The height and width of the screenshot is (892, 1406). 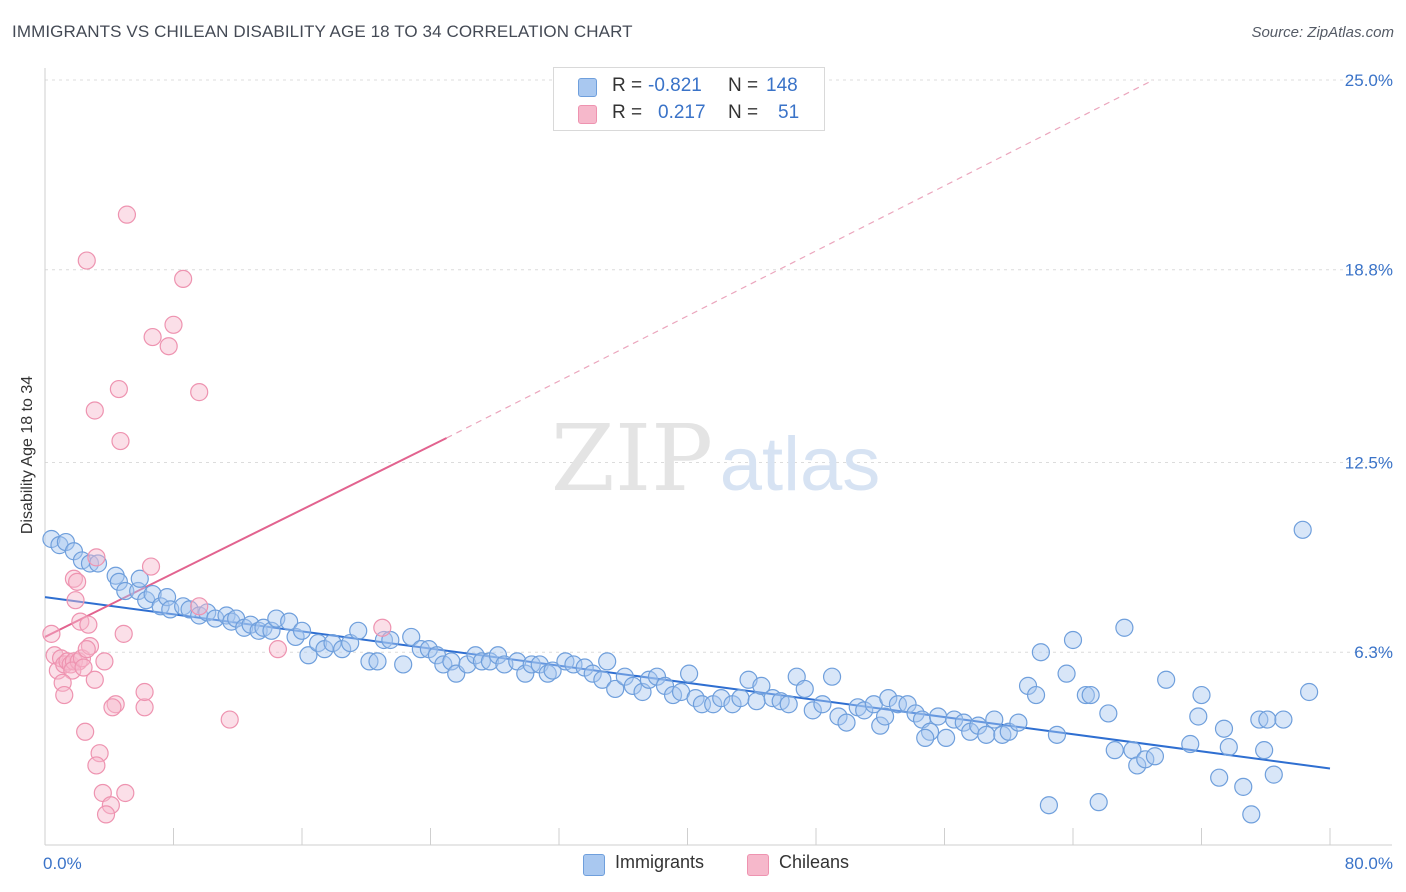 I want to click on chileans-swatch, so click(x=758, y=865).